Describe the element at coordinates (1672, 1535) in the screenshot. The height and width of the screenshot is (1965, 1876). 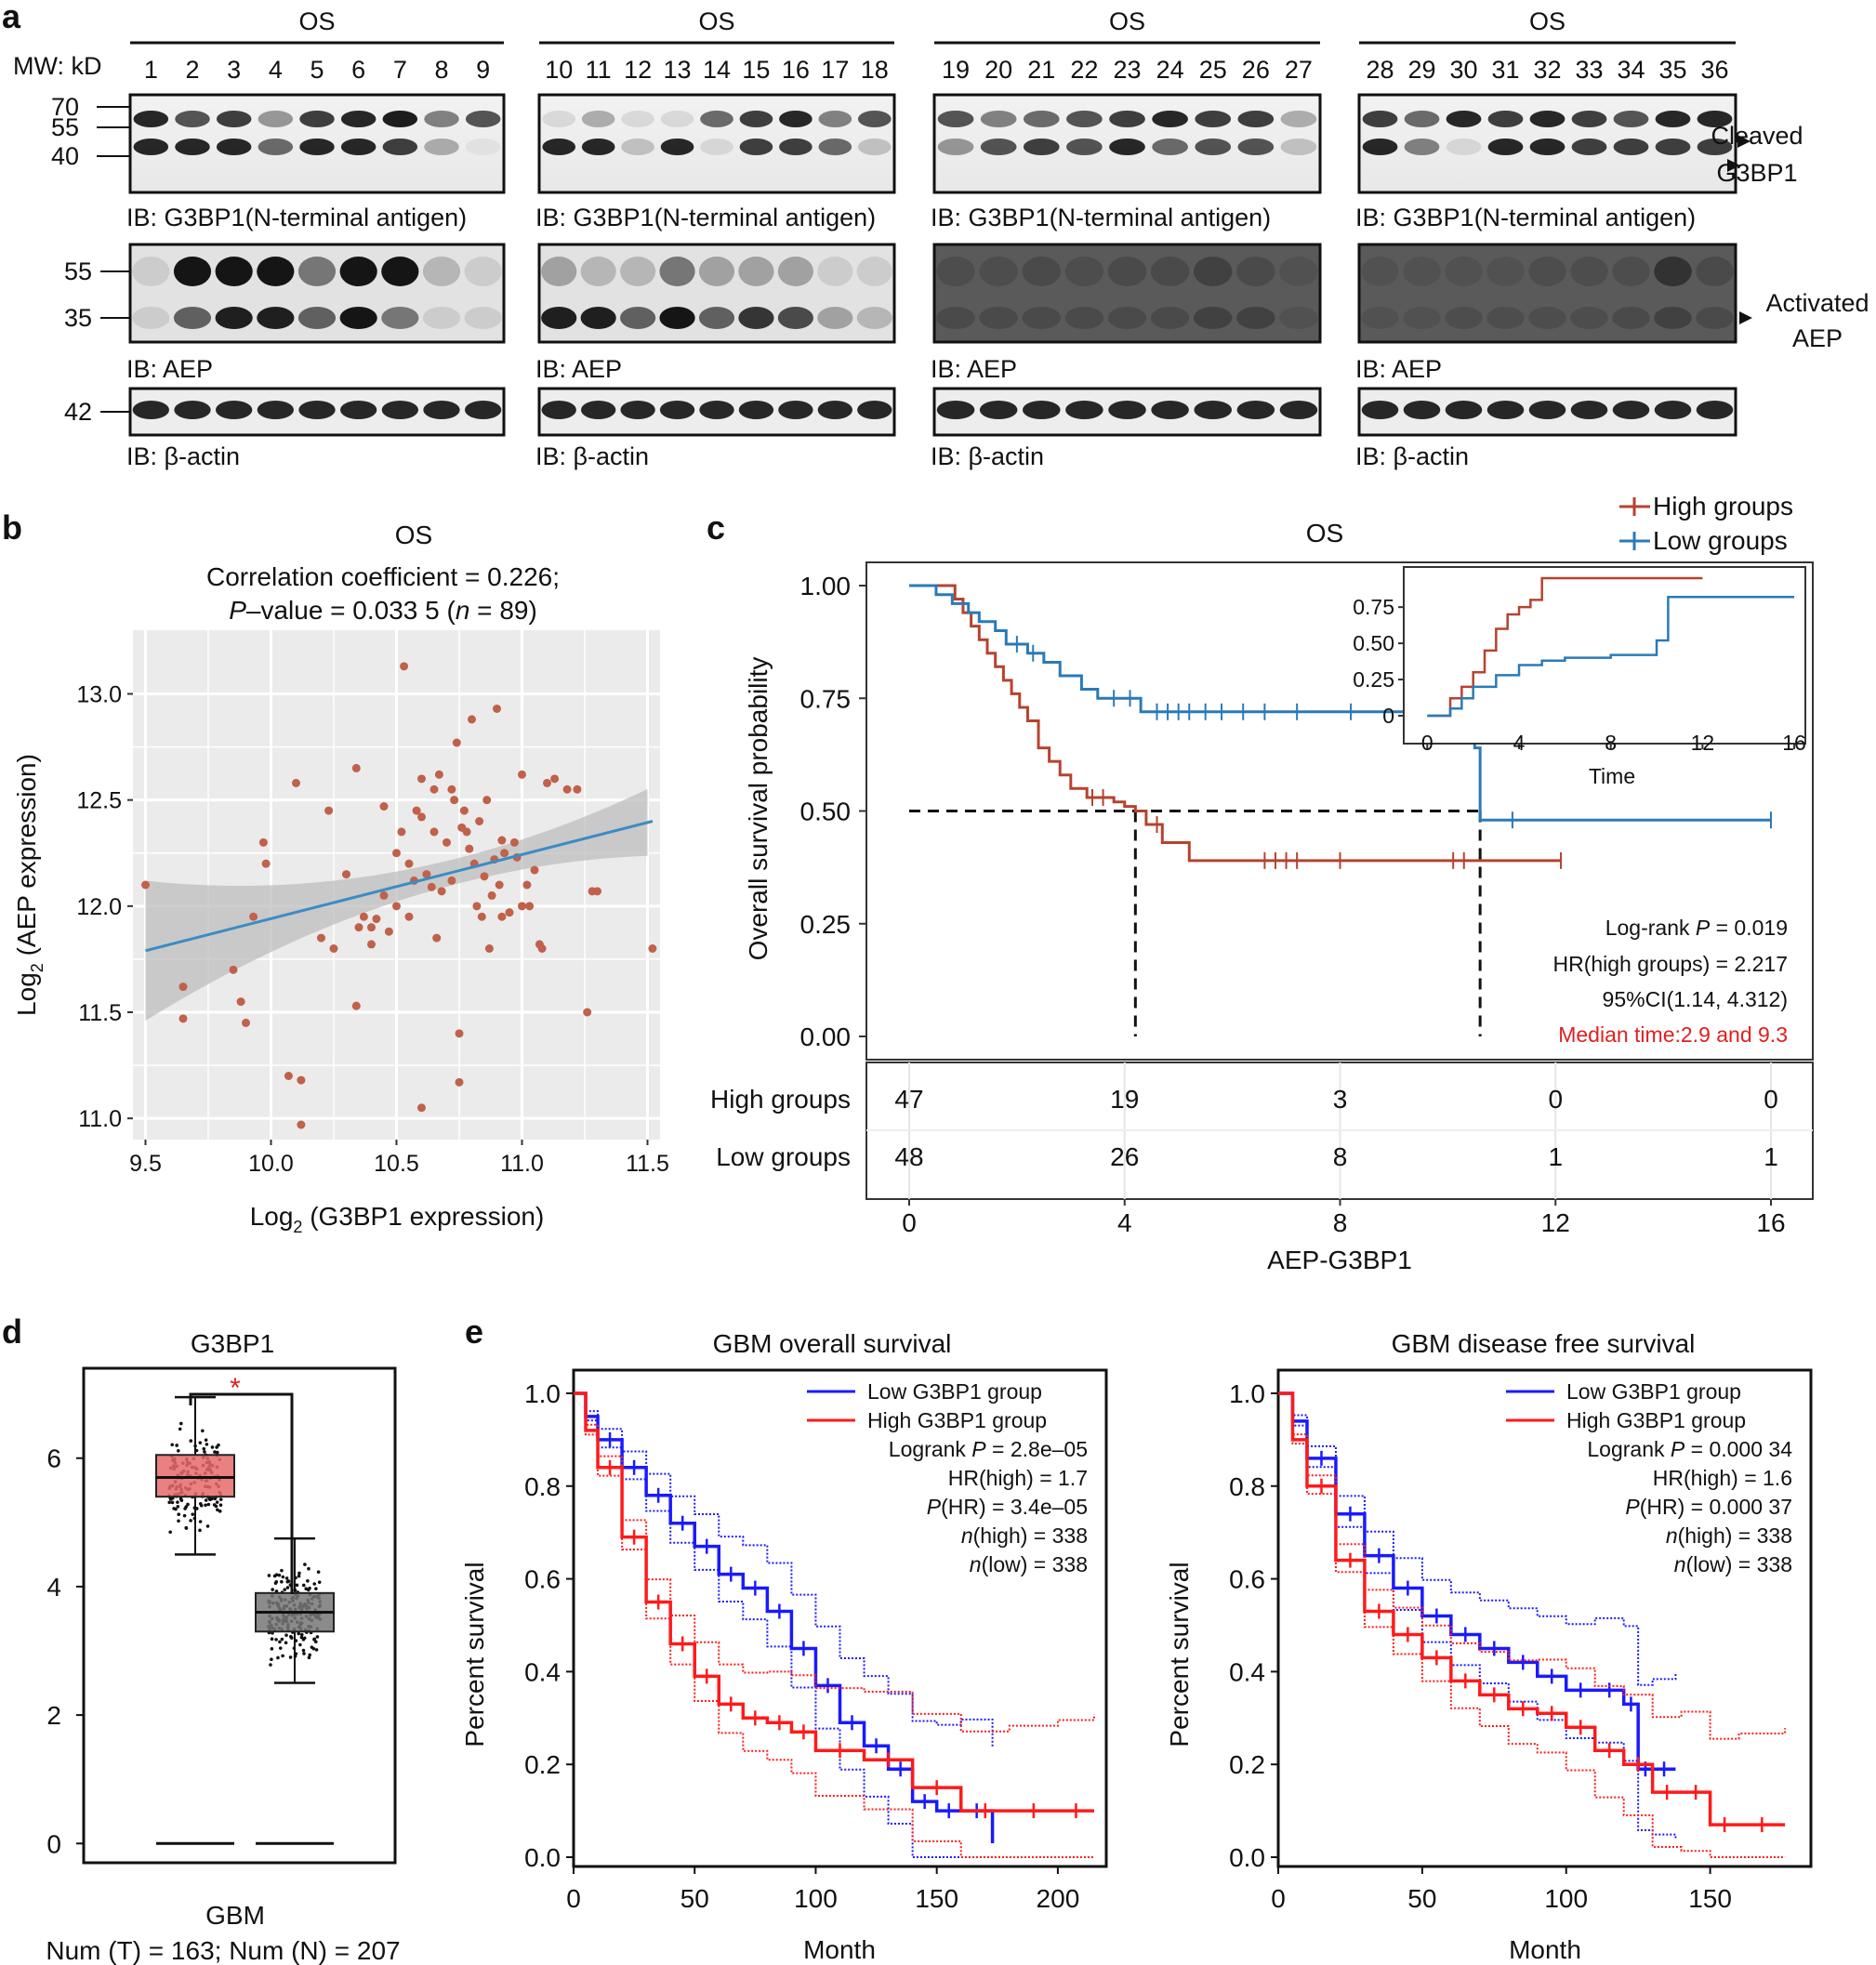
I see `stat-nhigh-n: n` at that location.